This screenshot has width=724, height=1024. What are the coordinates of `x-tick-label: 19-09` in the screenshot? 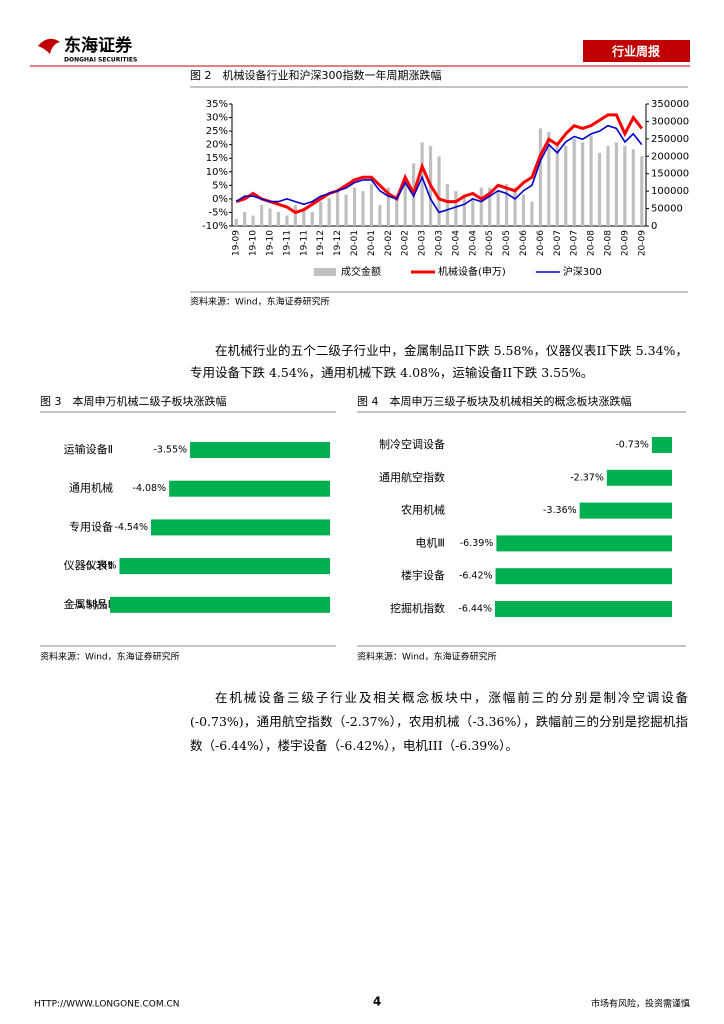 It's located at (237, 243).